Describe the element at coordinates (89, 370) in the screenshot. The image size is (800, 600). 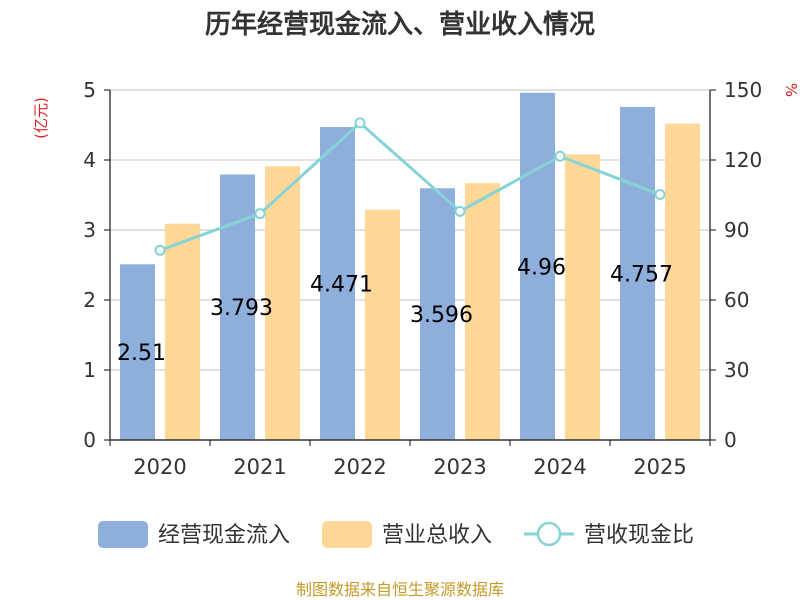
I see `left-tick-label: 1` at that location.